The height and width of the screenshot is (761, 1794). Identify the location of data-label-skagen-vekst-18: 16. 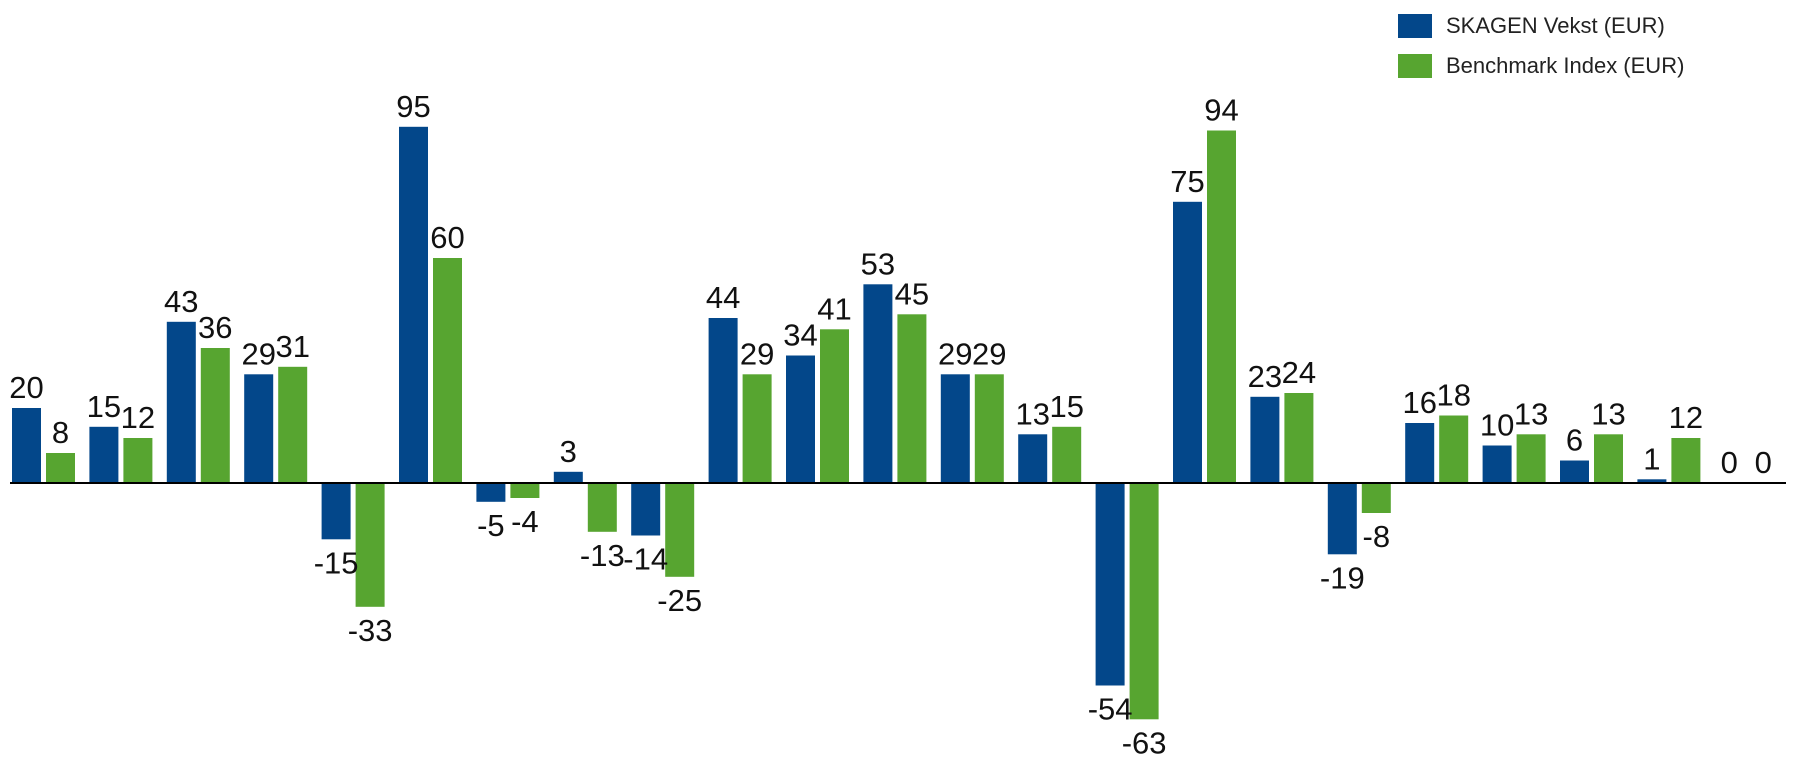
(1419, 402).